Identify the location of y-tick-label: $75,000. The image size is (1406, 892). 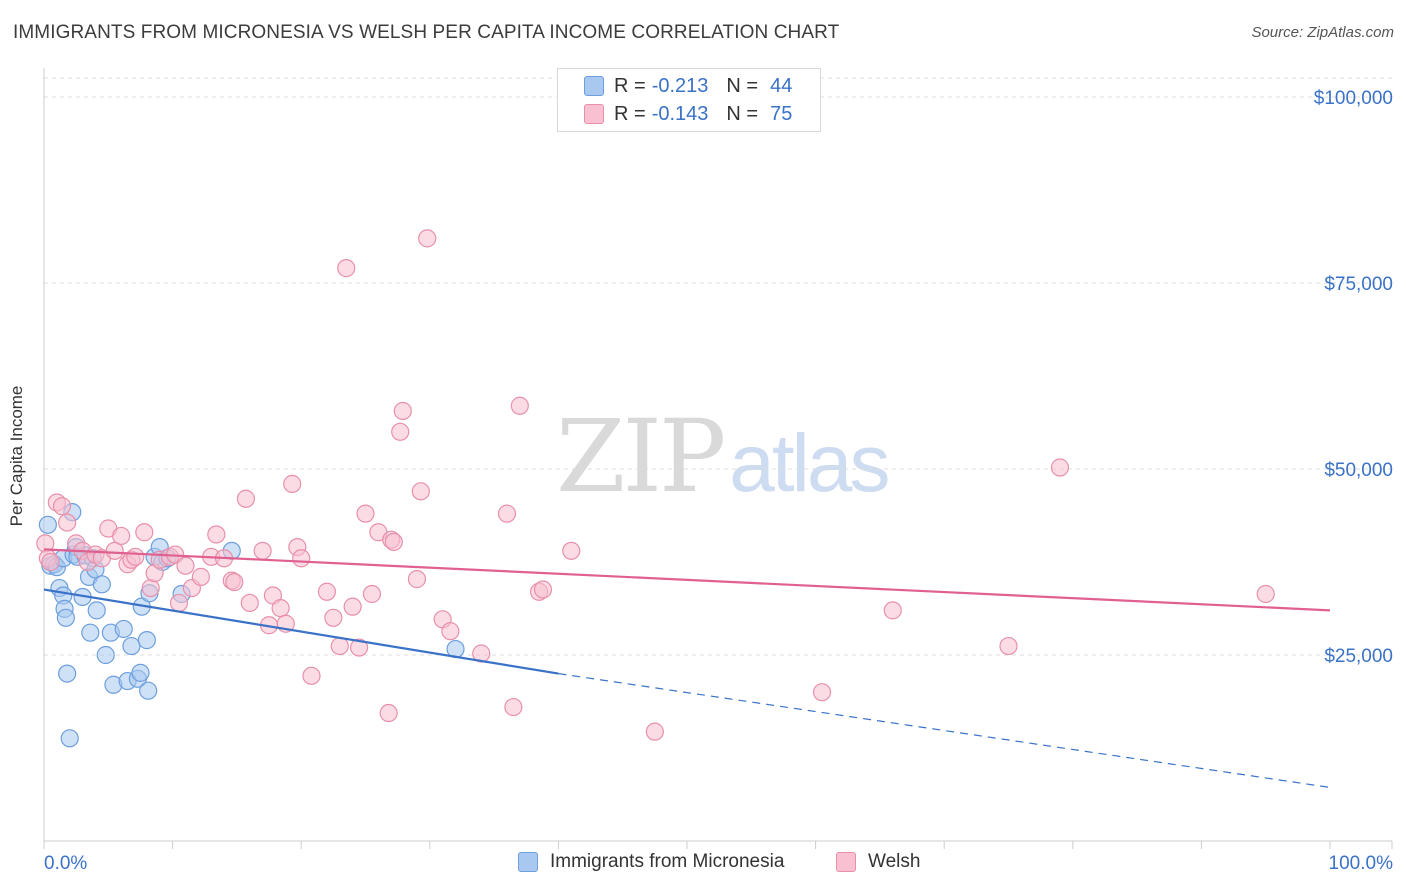
(1358, 284).